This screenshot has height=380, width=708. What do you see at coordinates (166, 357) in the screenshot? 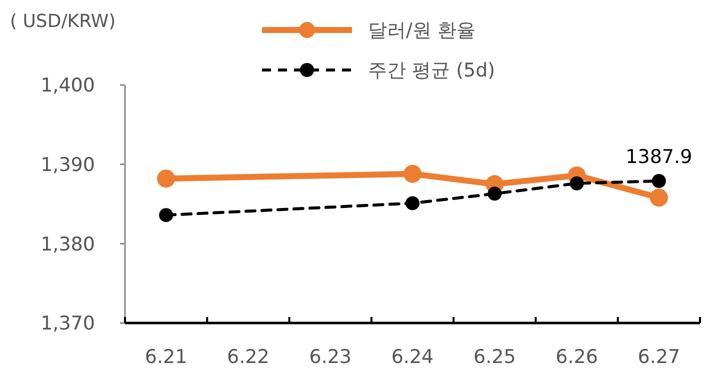
I see `x-tick-label: 6.21` at bounding box center [166, 357].